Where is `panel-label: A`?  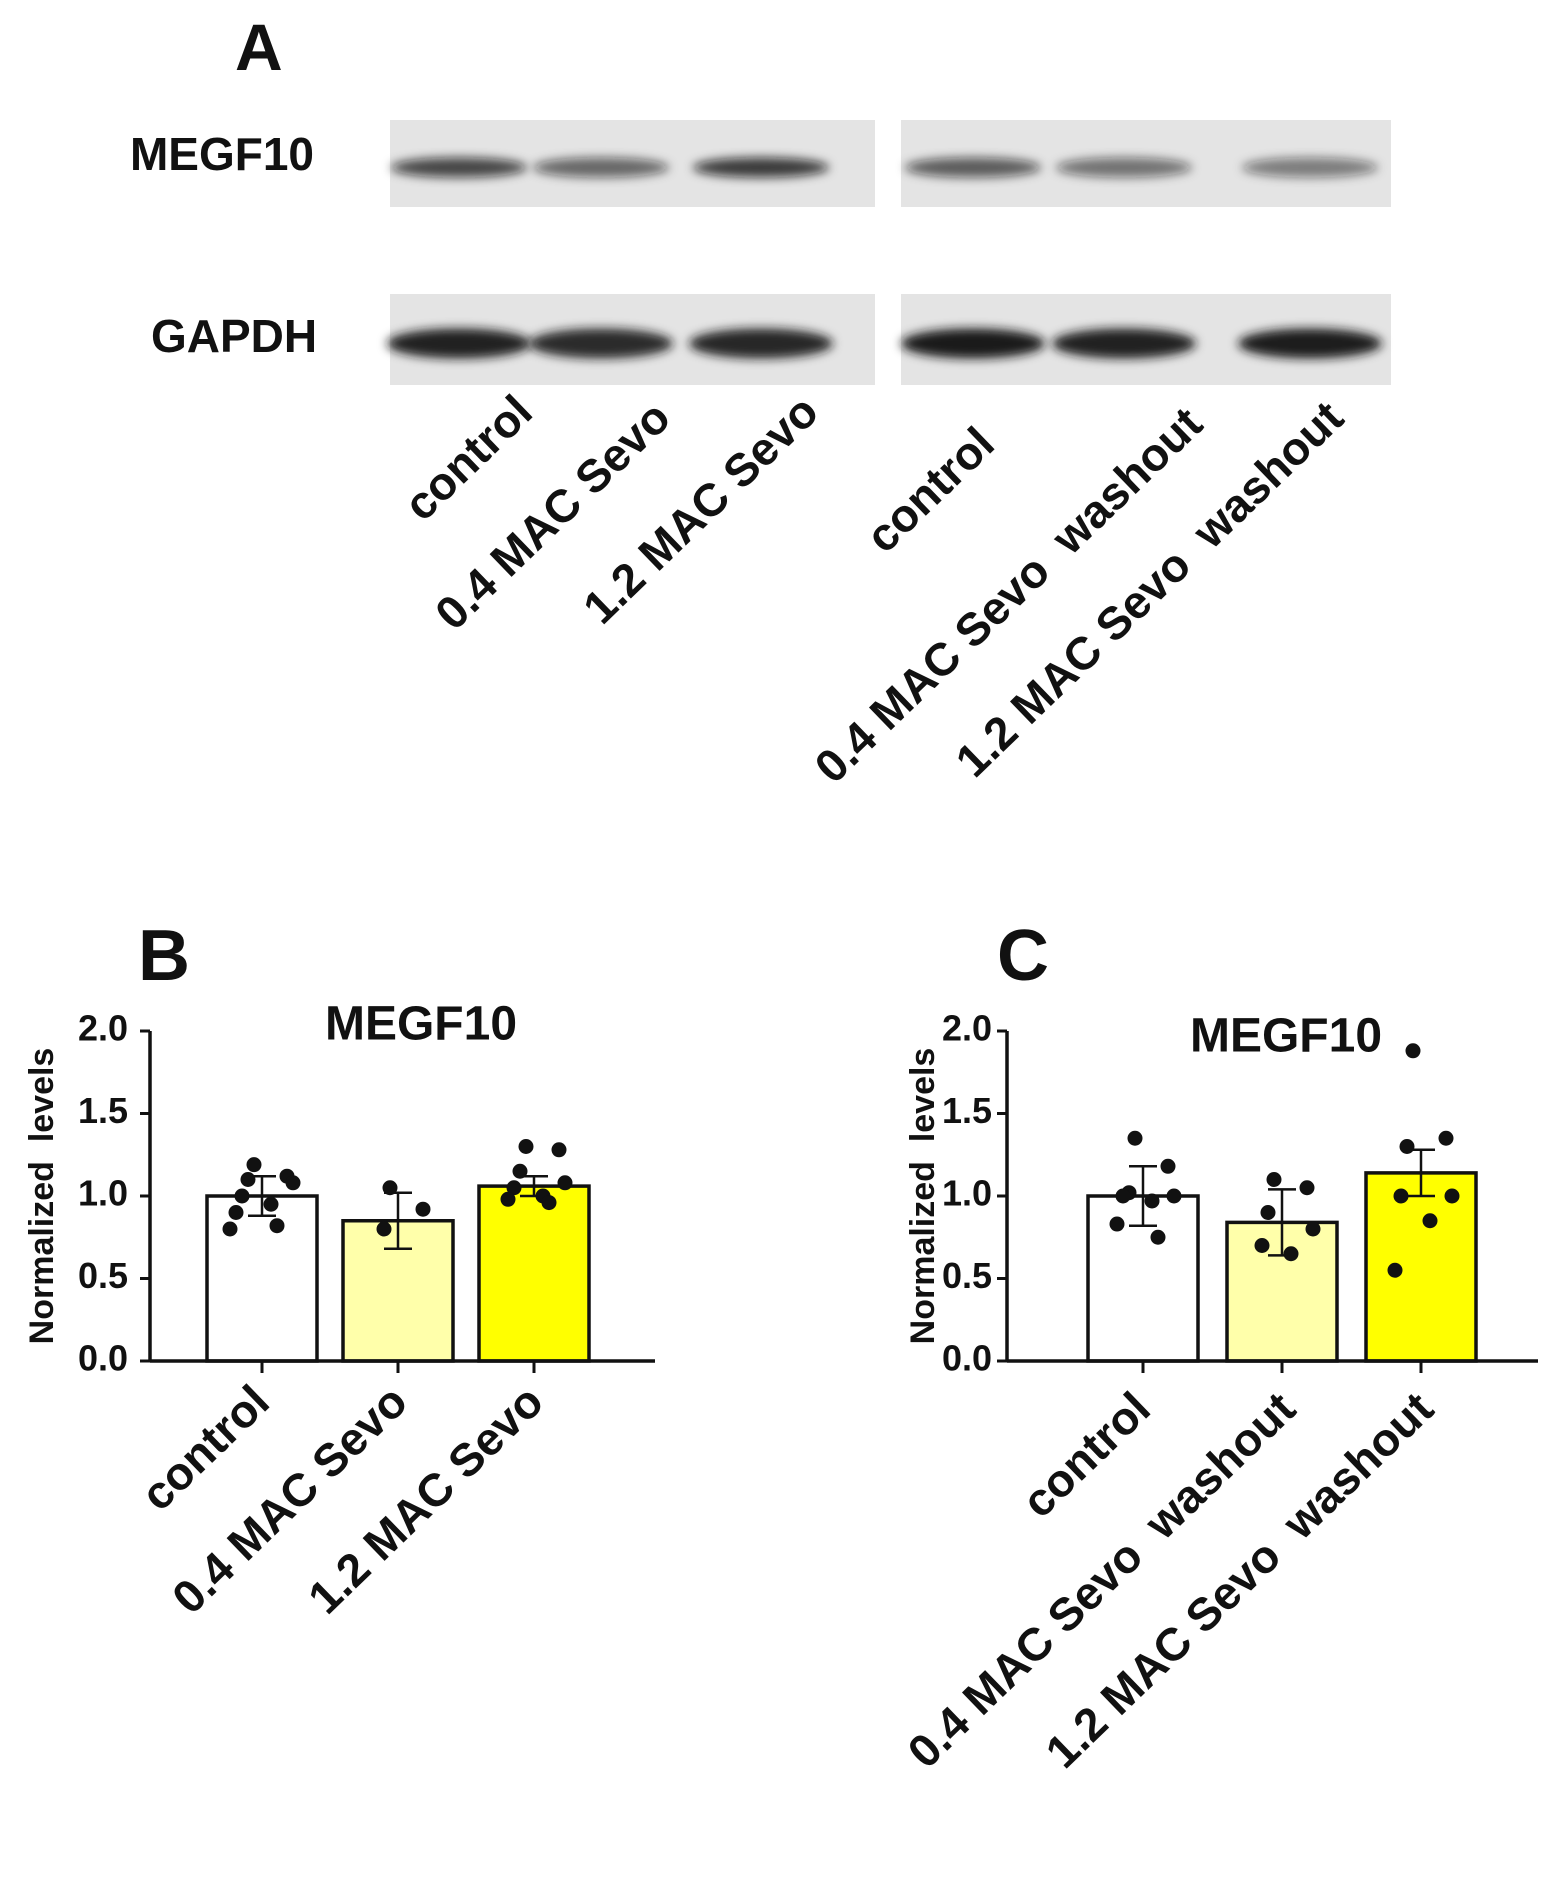 panel-label: A is located at coordinates (259, 47).